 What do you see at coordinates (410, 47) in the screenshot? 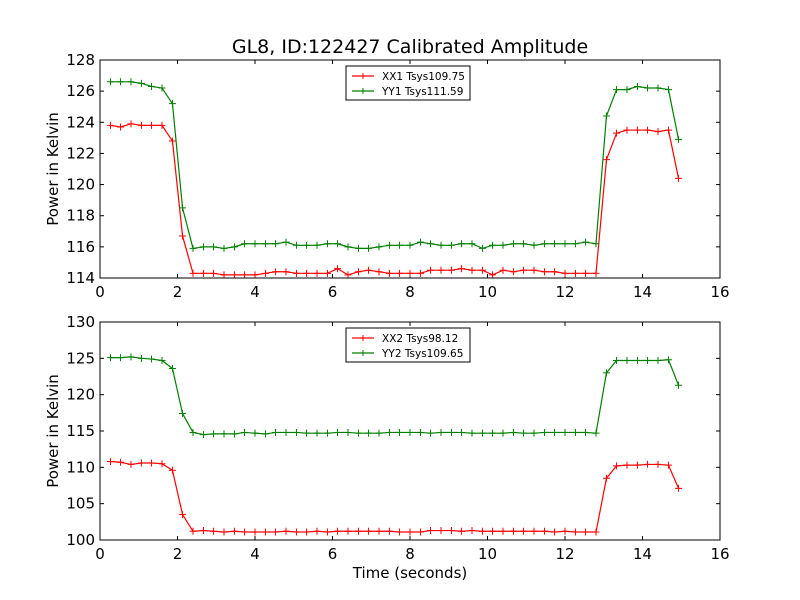
I see `chart-title: GL8, ID:122427 Calibrated Amplitude` at bounding box center [410, 47].